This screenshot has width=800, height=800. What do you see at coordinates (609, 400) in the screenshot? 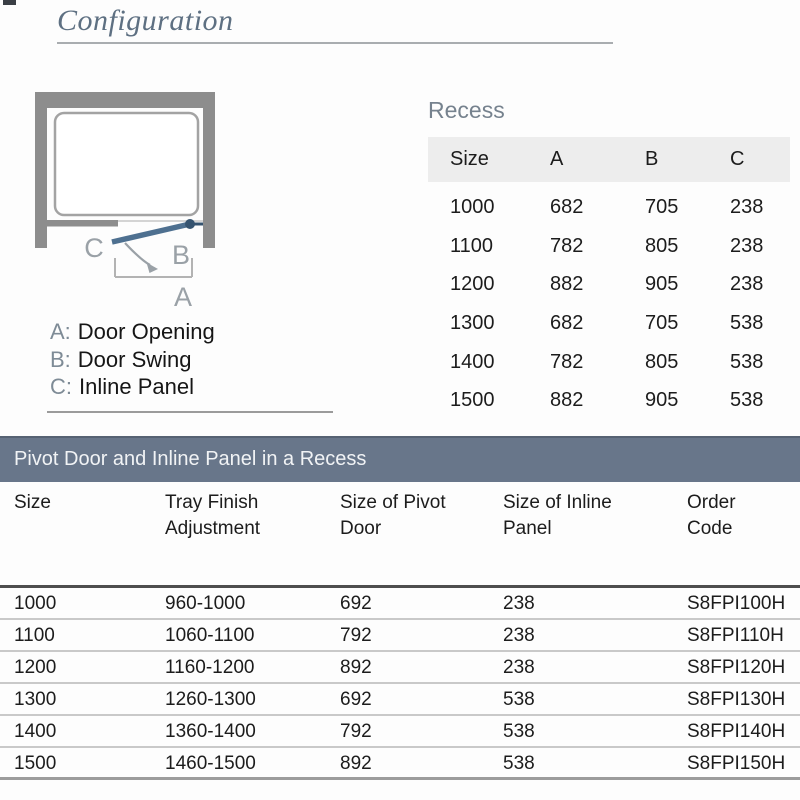
I see `table-row: 1500 882 905 538` at bounding box center [609, 400].